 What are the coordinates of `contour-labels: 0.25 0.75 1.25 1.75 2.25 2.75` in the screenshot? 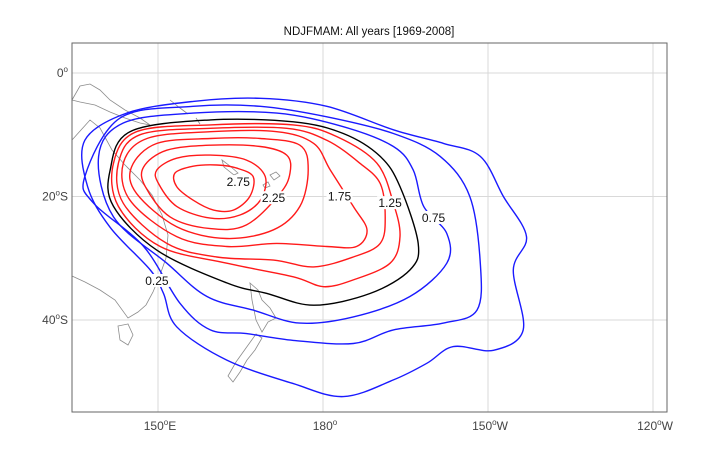 It's located at (295, 231).